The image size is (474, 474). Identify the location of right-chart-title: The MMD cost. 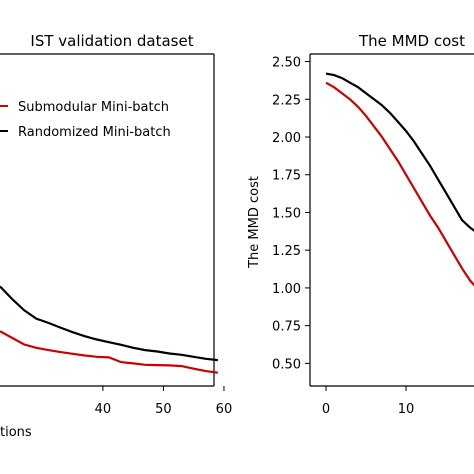
(411, 41).